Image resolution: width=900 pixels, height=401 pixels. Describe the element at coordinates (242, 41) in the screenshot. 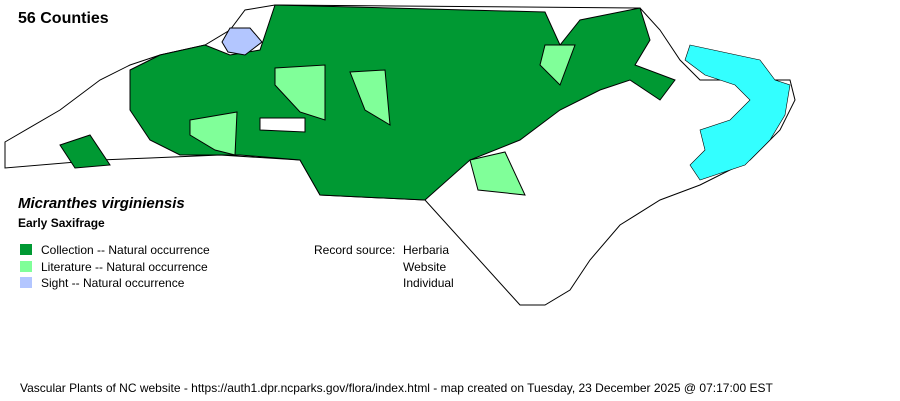

I see `sight-county` at that location.